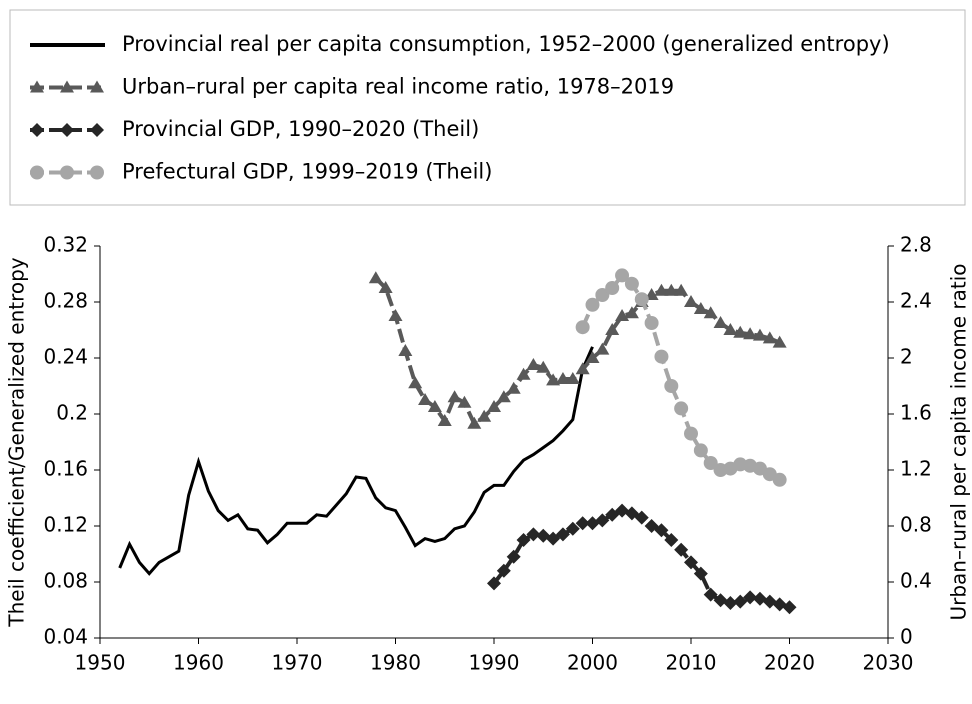 Image resolution: width=972 pixels, height=704 pixels. I want to click on y-axis-label: Theil coefficient/Generalized entropy, so click(17, 442).